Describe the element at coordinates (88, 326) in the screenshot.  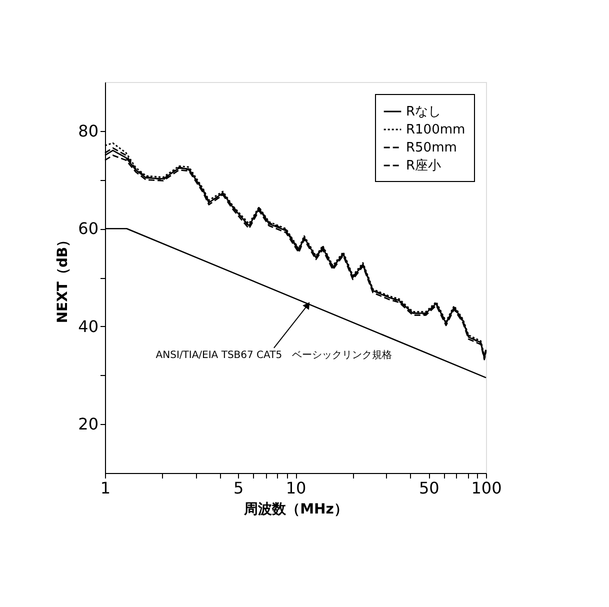
I see `y-tick-label: 40` at that location.